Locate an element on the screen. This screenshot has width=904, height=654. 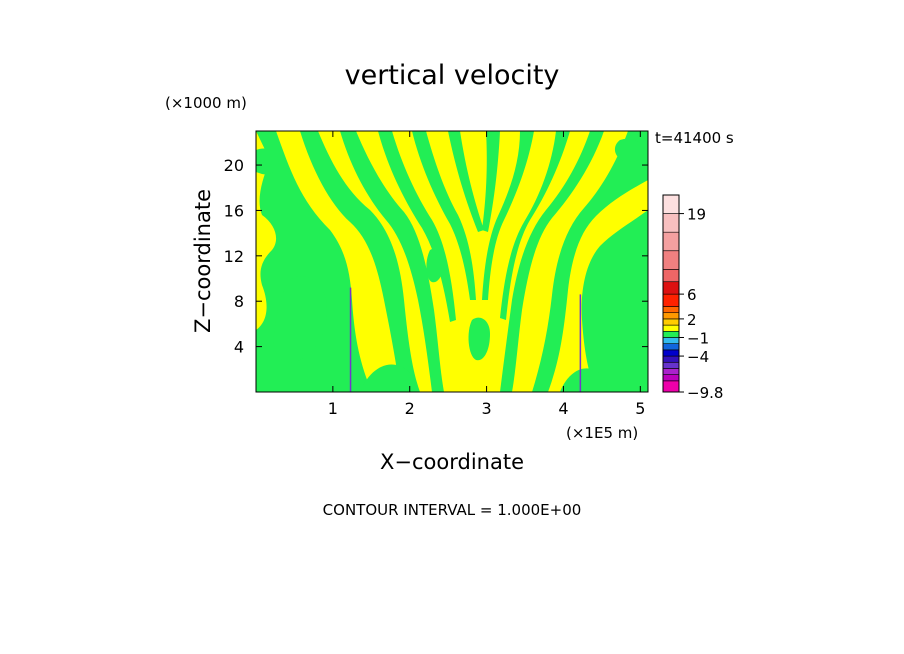
colorbar-label: 19 is located at coordinates (696, 215).